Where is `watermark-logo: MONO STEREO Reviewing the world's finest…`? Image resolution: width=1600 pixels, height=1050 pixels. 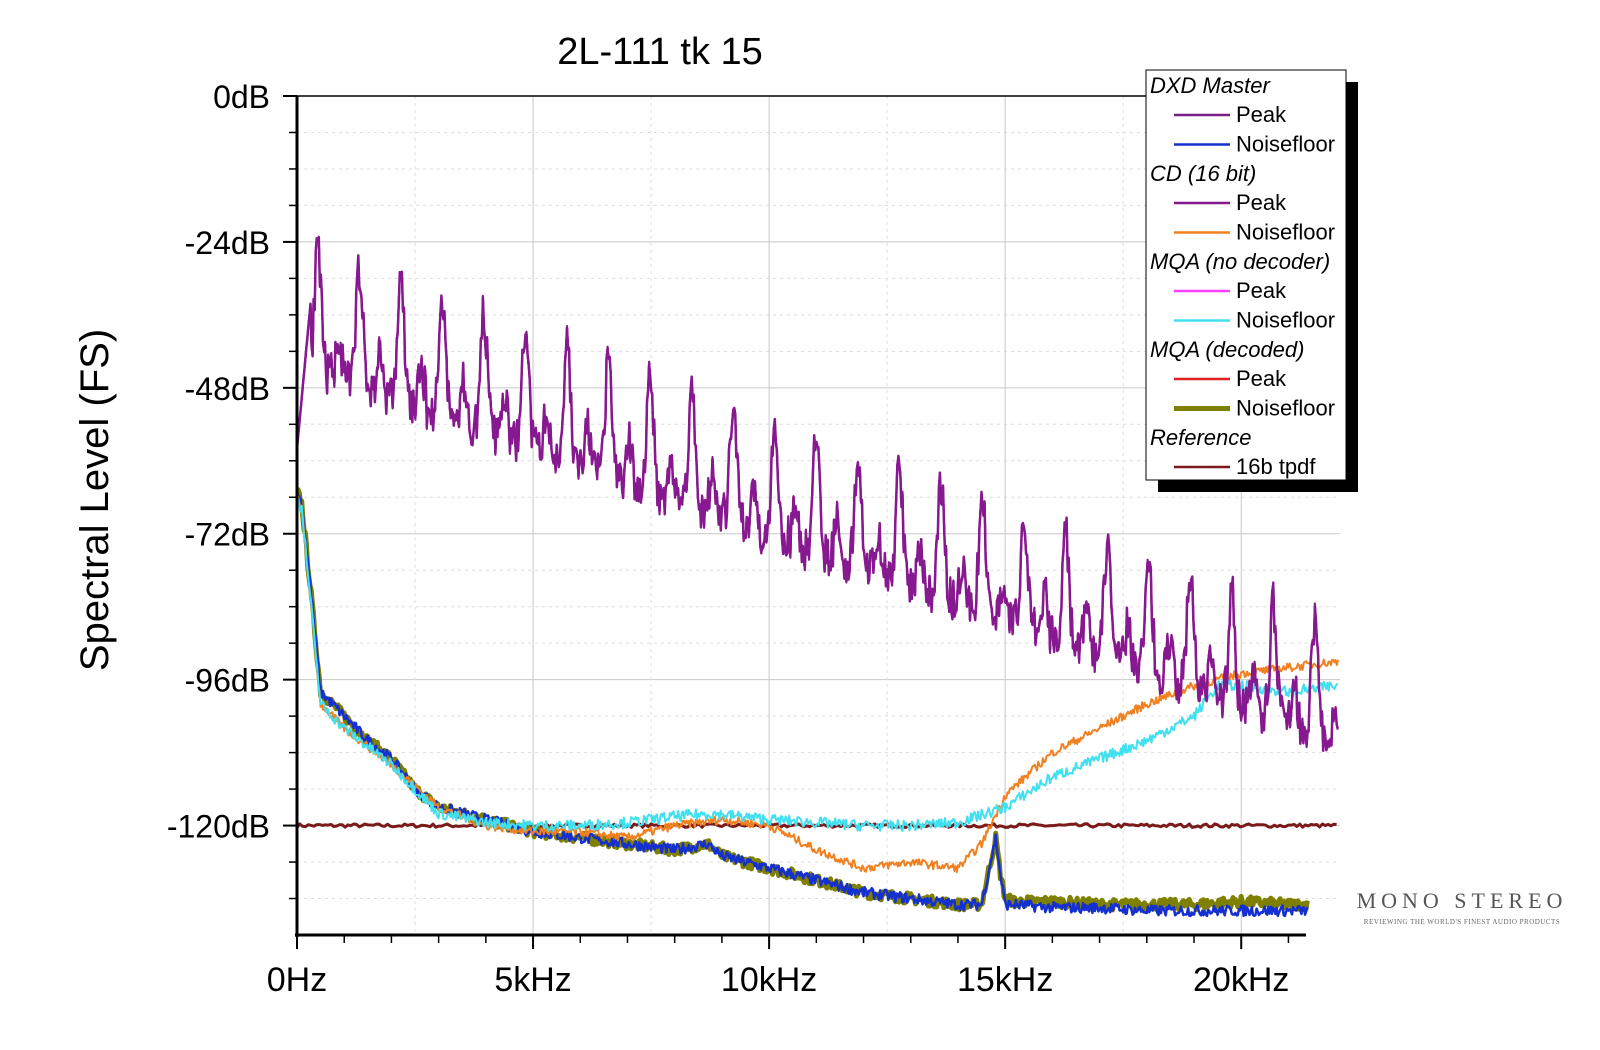 watermark-logo: MONO STEREO Reviewing the world's finest… is located at coordinates (1462, 907).